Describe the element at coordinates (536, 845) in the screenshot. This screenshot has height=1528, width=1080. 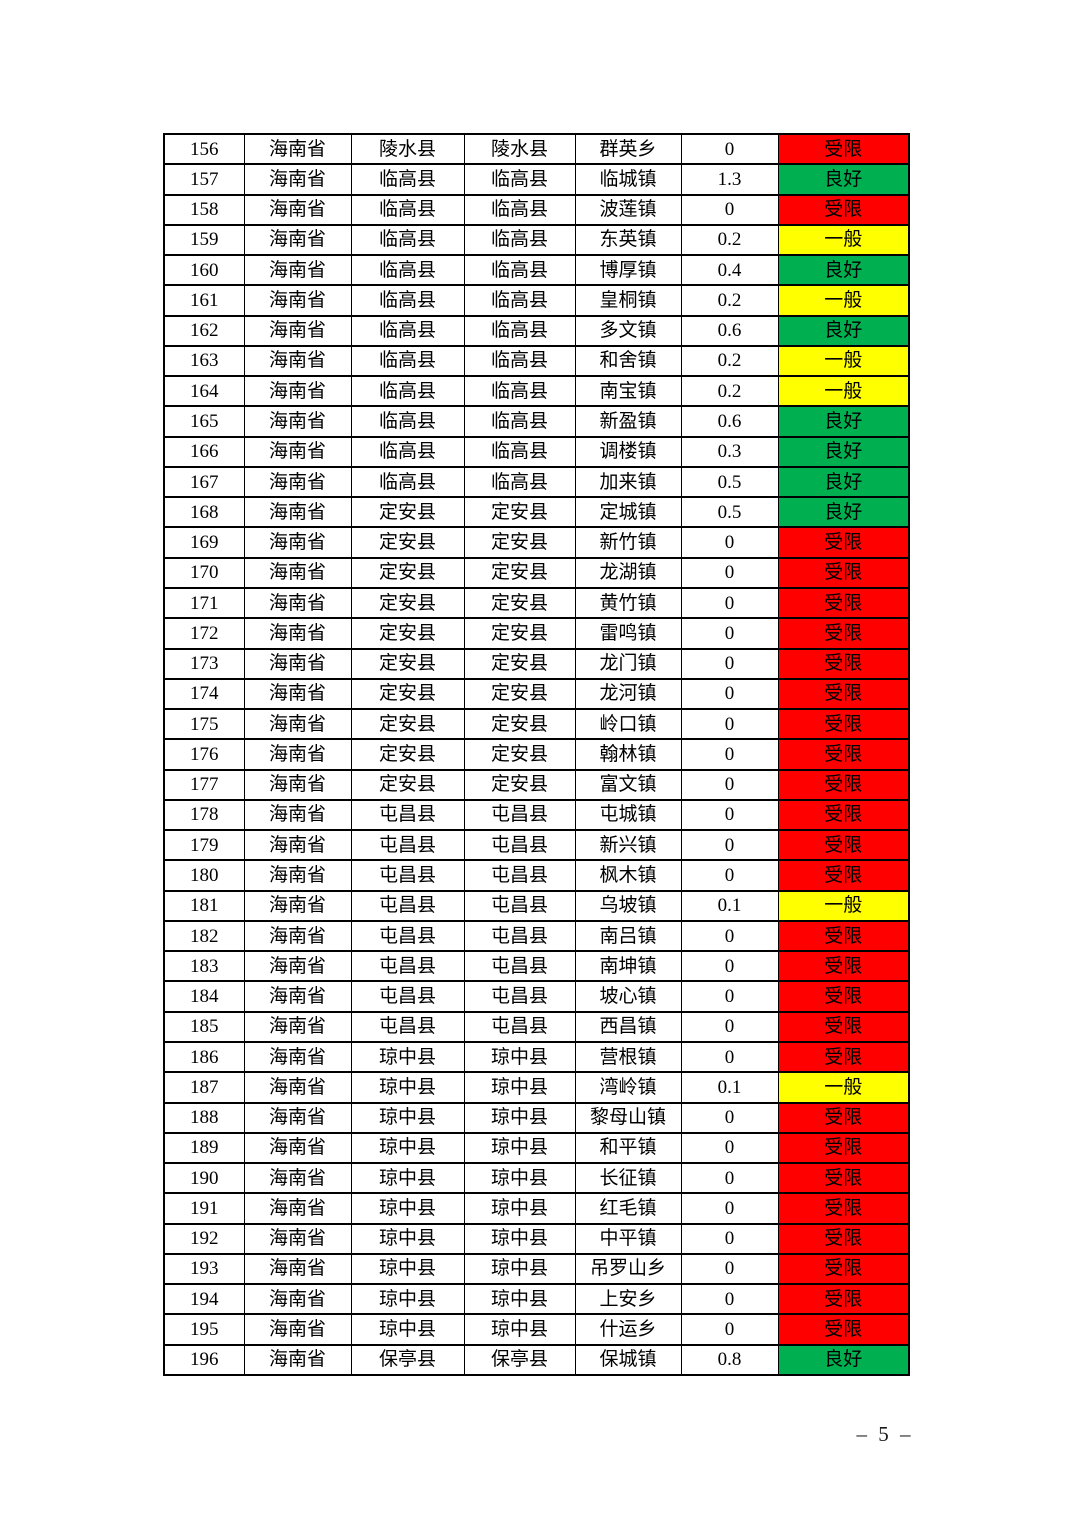
I see `table-row: 179 海南省 屯昌县 屯昌县 新兴镇 0 受限` at that location.